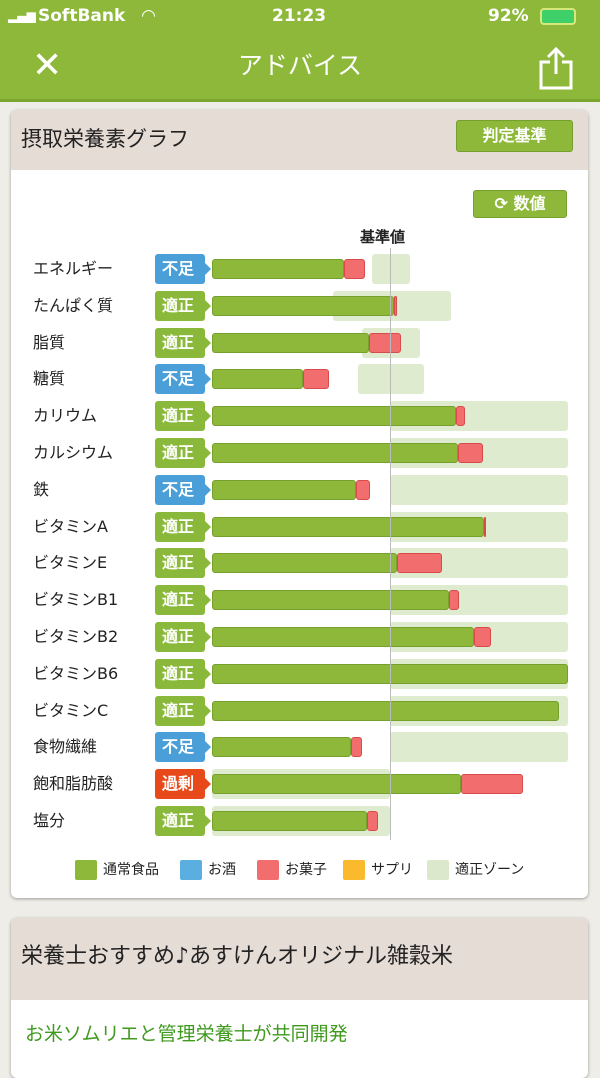 The height and width of the screenshot is (1078, 600). I want to click on share-icon, so click(556, 68).